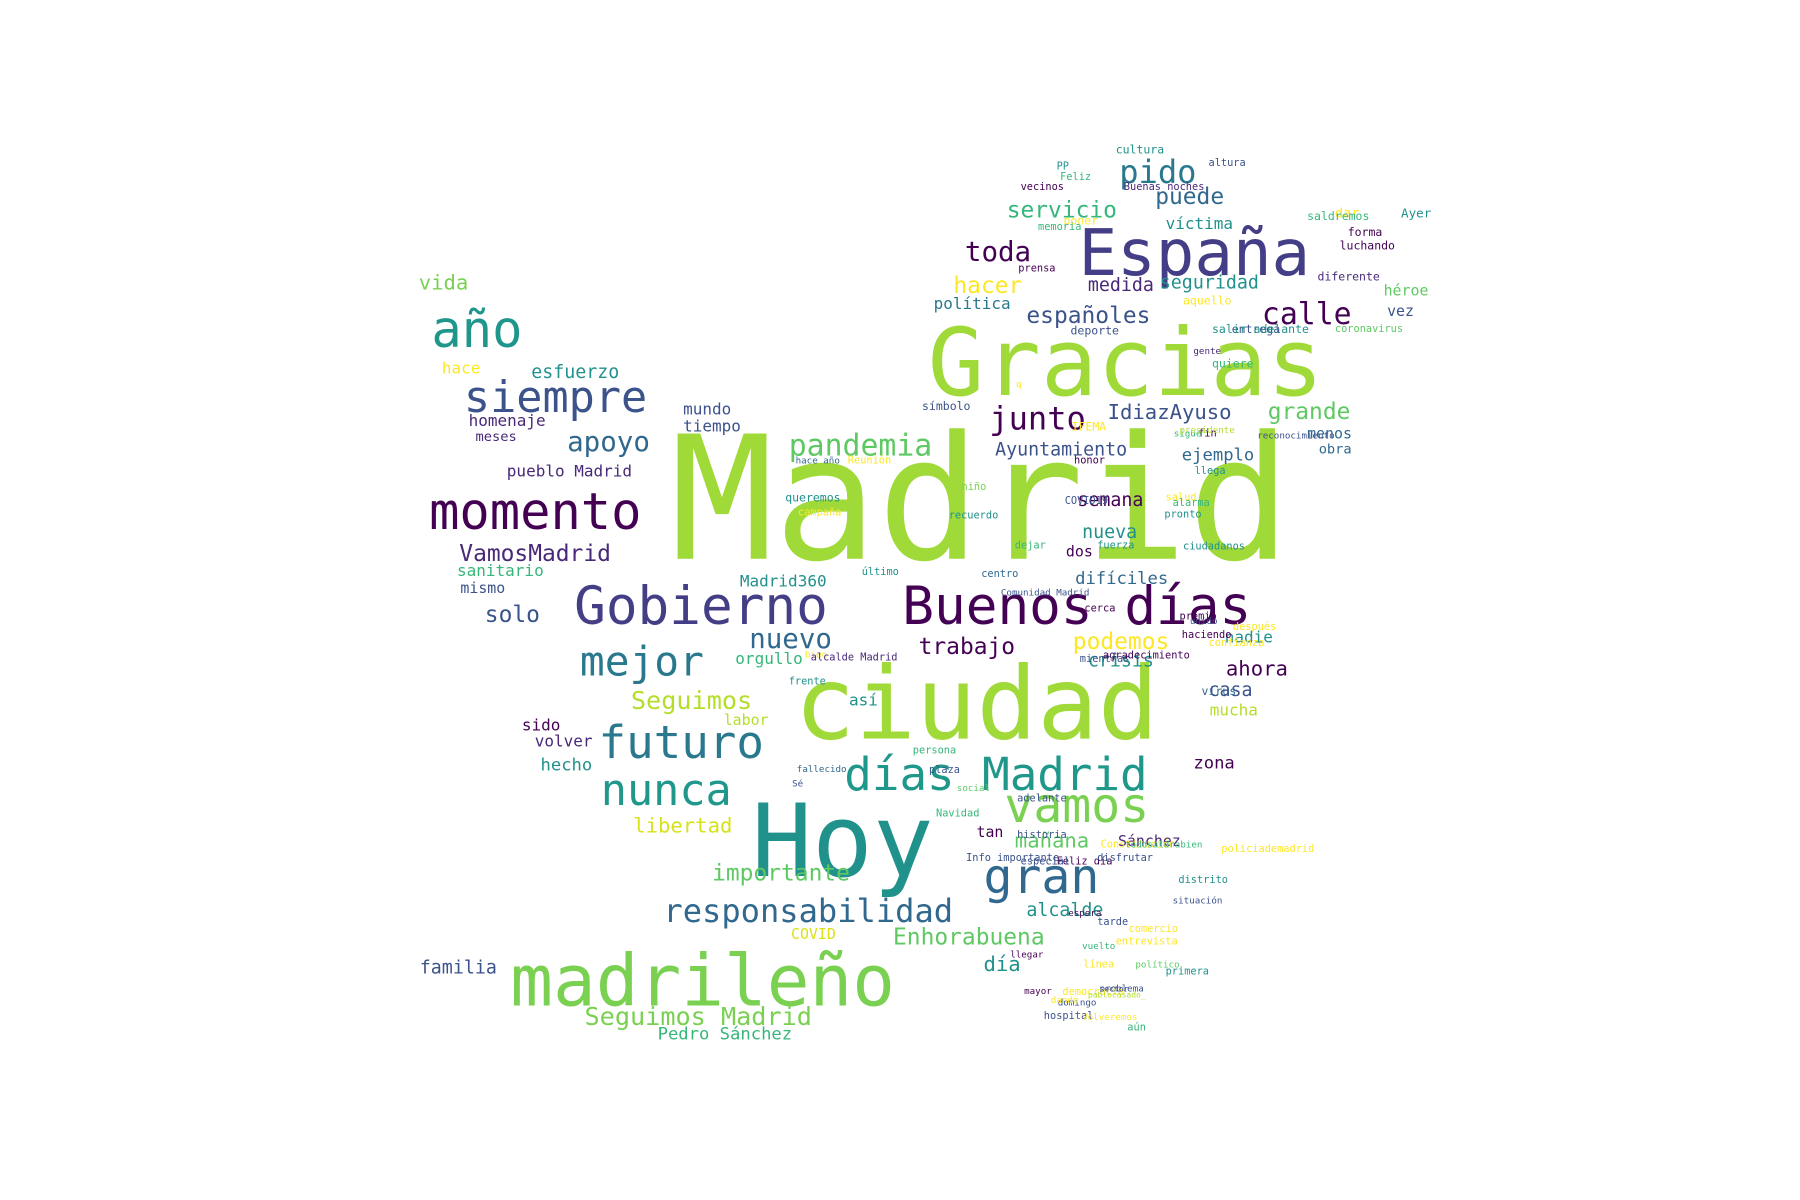  I want to click on word-172: democracia, so click(1093, 992).